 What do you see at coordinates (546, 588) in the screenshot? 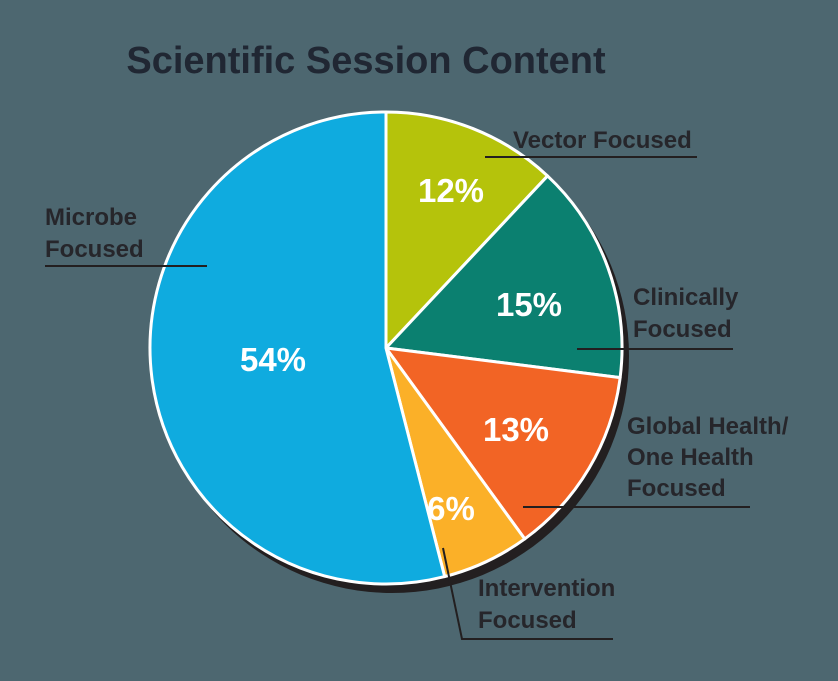
I see `callout-label-intervention-line1: Intervention` at bounding box center [546, 588].